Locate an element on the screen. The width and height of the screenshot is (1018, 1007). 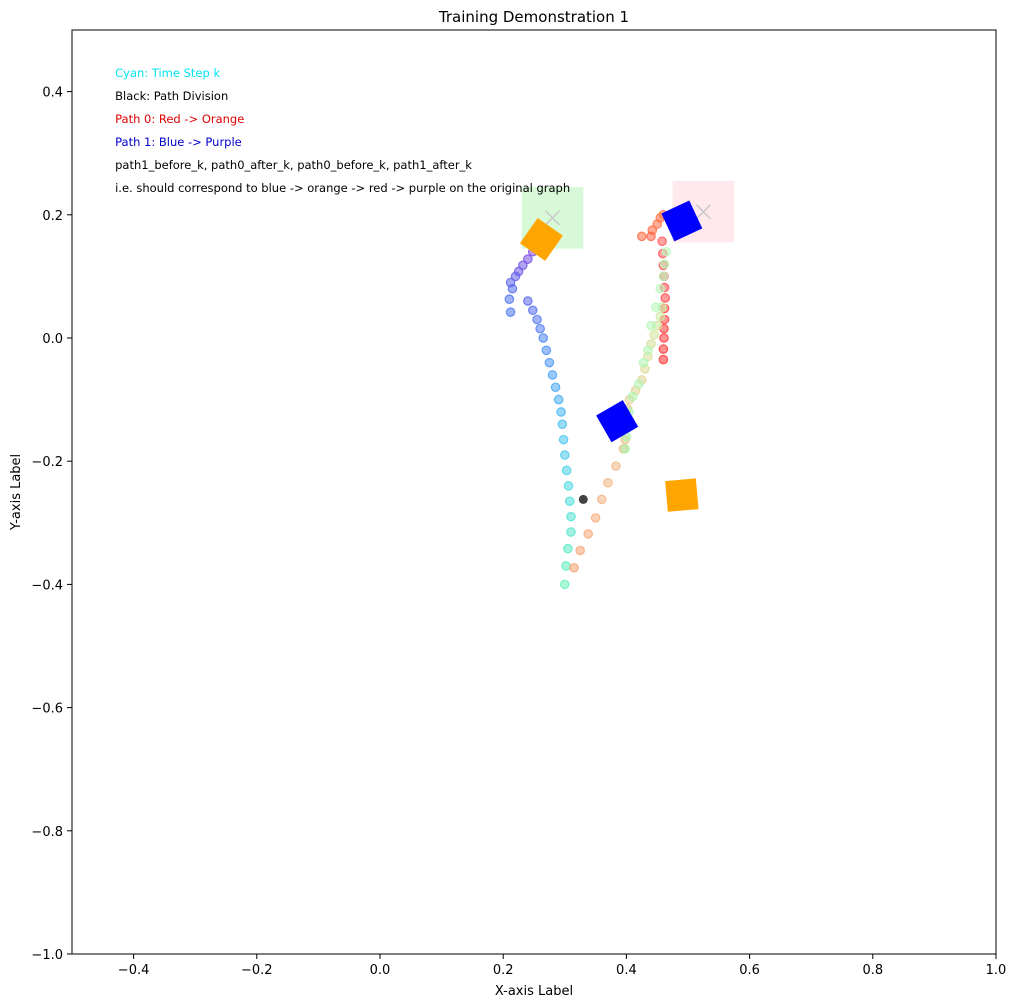
x-tick-label: 0.0 is located at coordinates (380, 970).